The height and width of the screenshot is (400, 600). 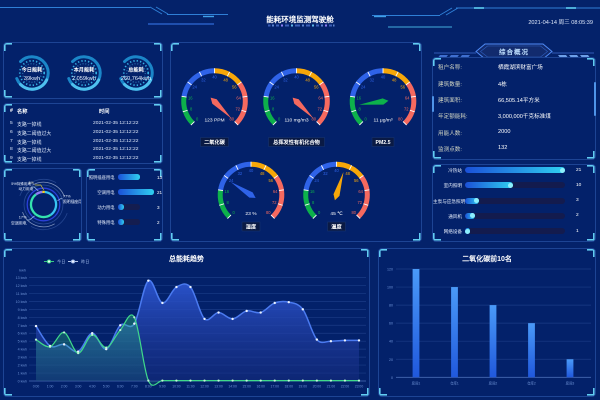 What do you see at coordinates (31, 183) in the screenshot?
I see `svg-text: 1%` at bounding box center [31, 183].